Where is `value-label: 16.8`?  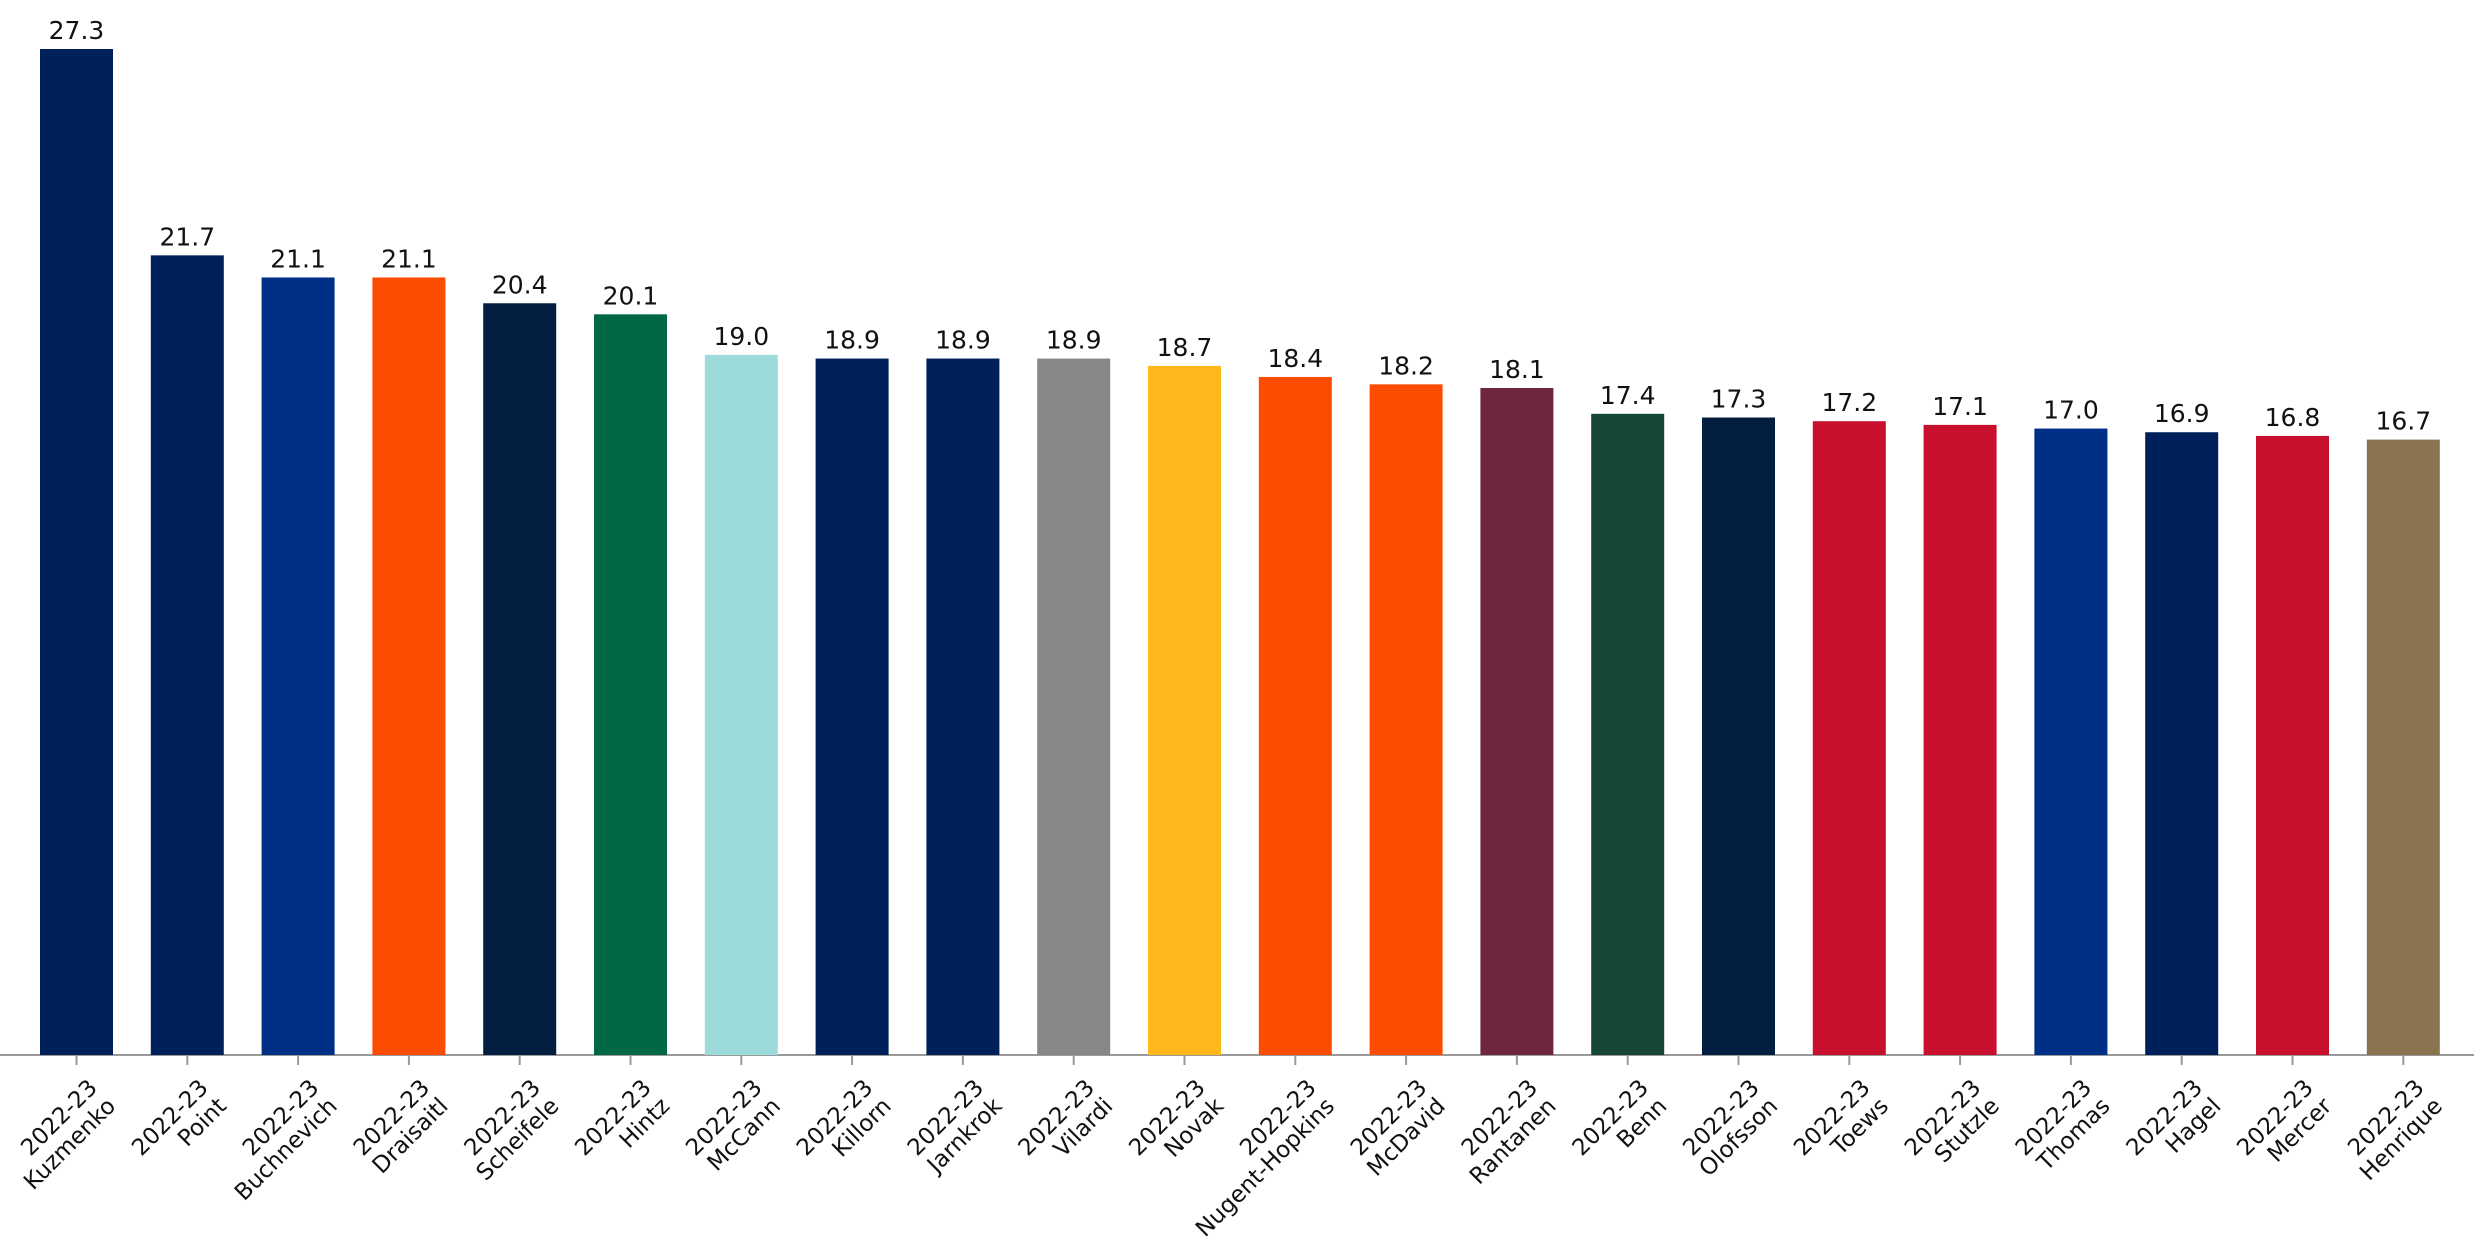
value-label: 16.8 is located at coordinates (2293, 417).